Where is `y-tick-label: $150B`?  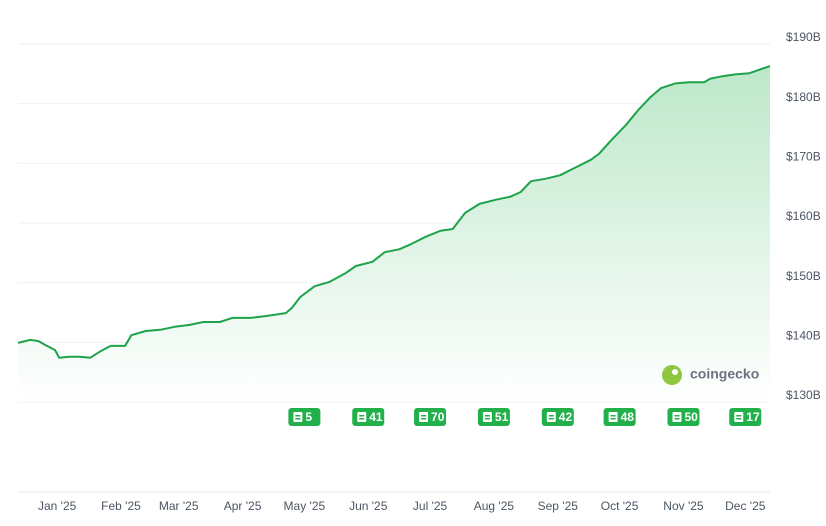
y-tick-label: $150B is located at coordinates (803, 276).